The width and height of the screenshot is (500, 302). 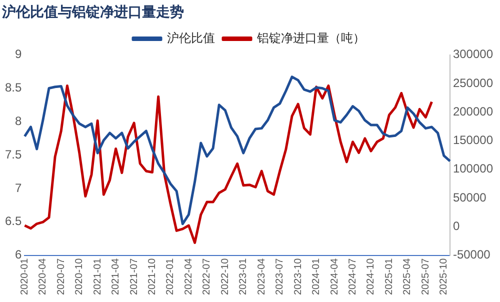 I want to click on y-tick-label: 6, so click(x=18, y=255).